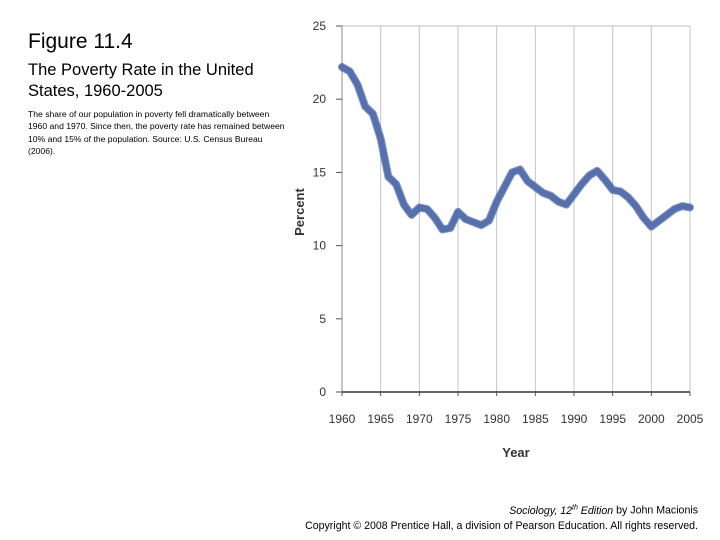 The height and width of the screenshot is (540, 720). What do you see at coordinates (690, 419) in the screenshot?
I see `x-tick-label: 2005` at bounding box center [690, 419].